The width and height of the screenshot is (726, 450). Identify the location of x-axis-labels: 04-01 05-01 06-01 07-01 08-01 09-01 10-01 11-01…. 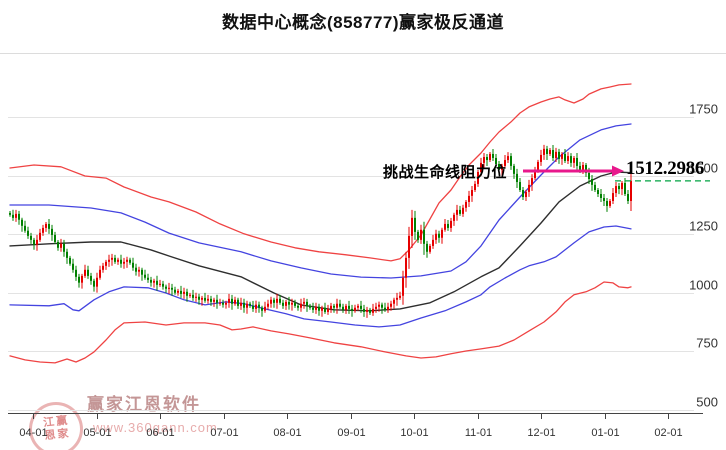
(350, 433).